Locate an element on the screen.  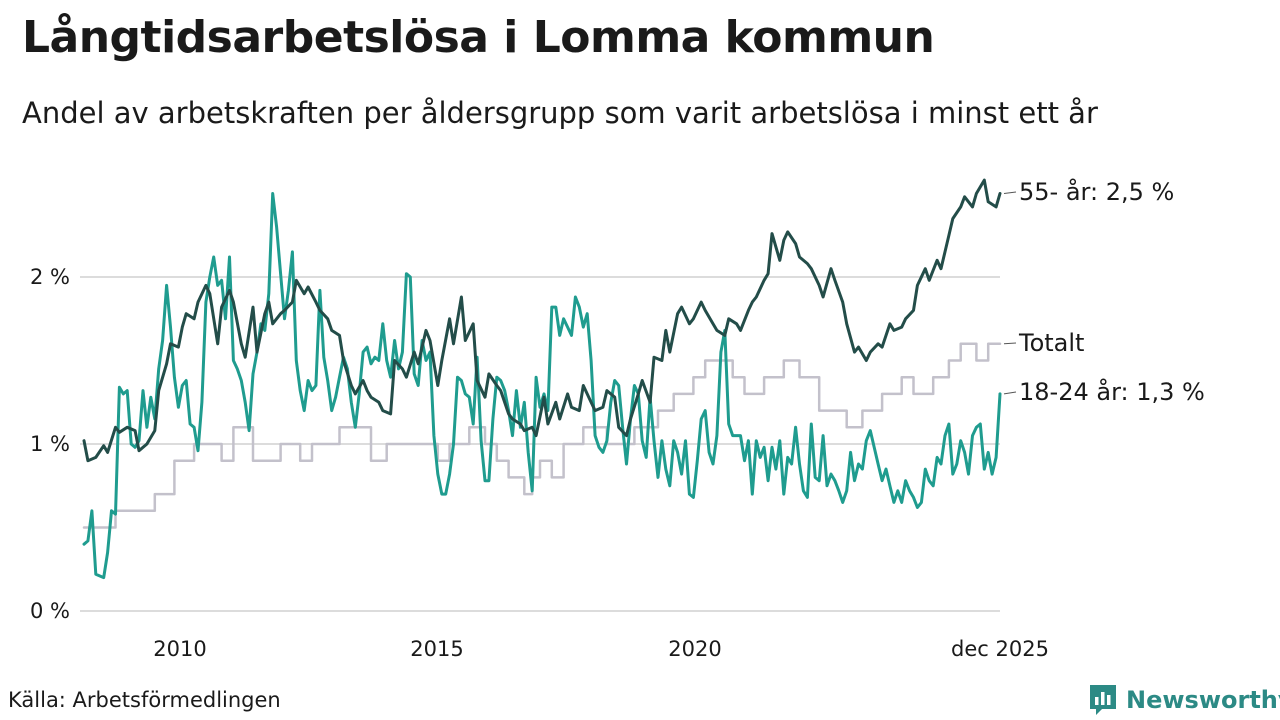
x-tick-label: dec 2025 is located at coordinates (1000, 649).